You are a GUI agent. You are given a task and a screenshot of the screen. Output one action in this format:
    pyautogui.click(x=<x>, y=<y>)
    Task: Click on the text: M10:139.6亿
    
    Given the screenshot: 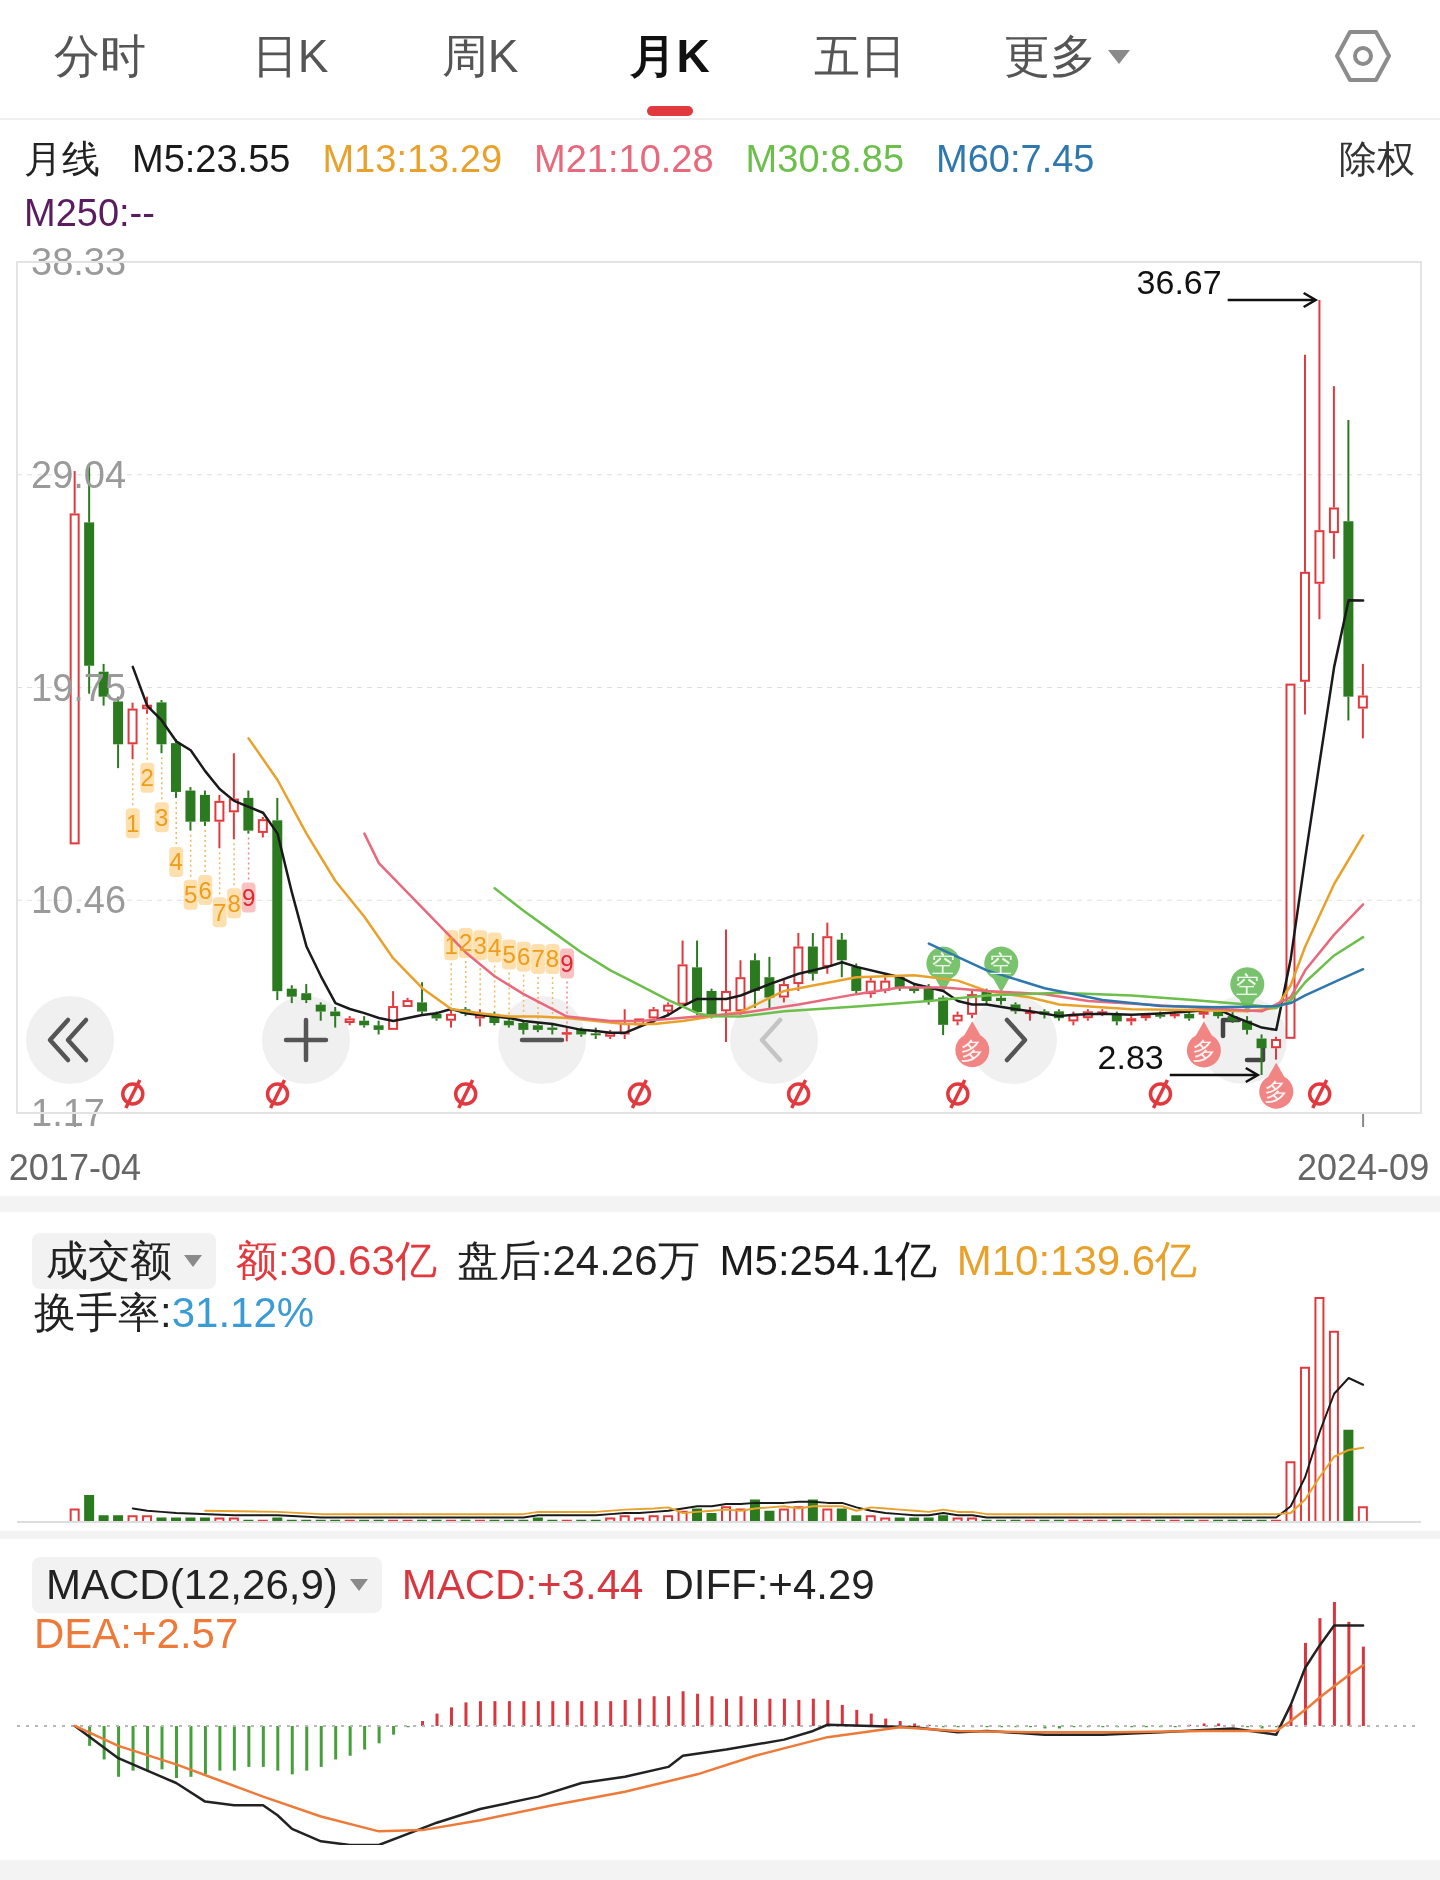 What is the action you would take?
    pyautogui.click(x=1077, y=1260)
    